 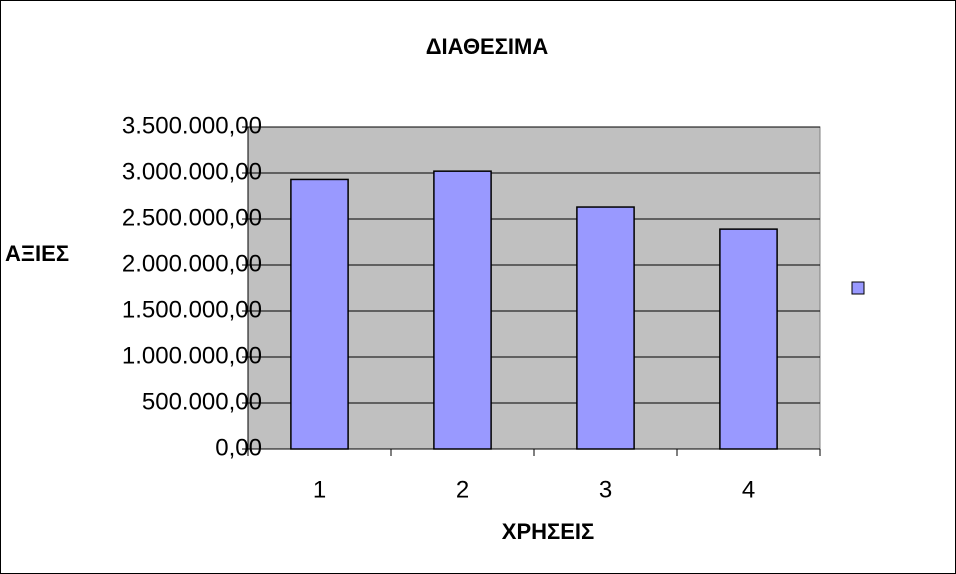 What do you see at coordinates (548, 531) in the screenshot?
I see `x-axis-title: ΧΡΗΣΕΙΣ` at bounding box center [548, 531].